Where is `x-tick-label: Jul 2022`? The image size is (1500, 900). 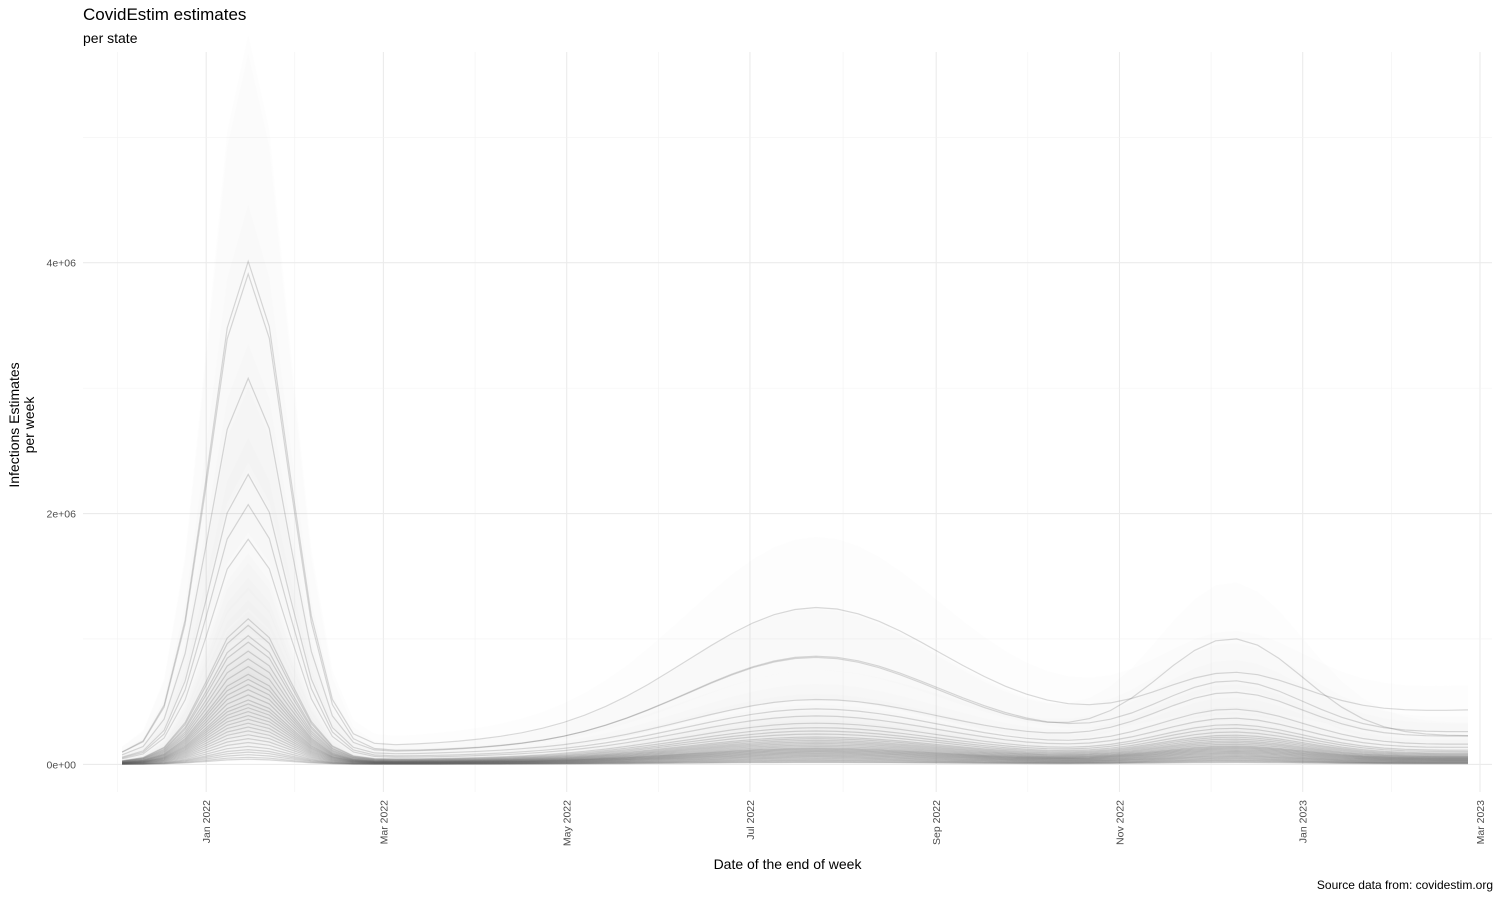
x-tick-label: Jul 2022 is located at coordinates (751, 820).